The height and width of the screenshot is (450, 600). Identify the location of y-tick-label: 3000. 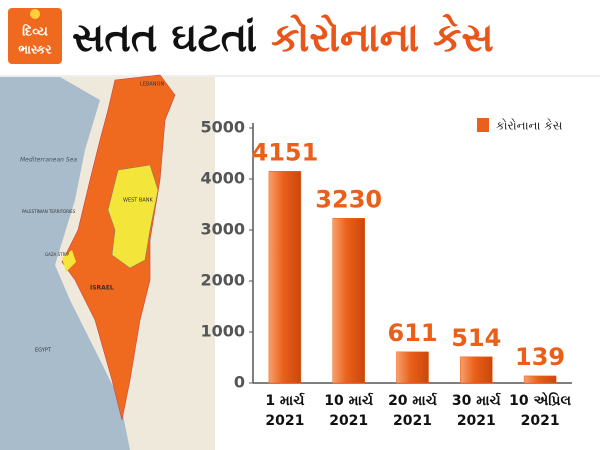
(222, 229).